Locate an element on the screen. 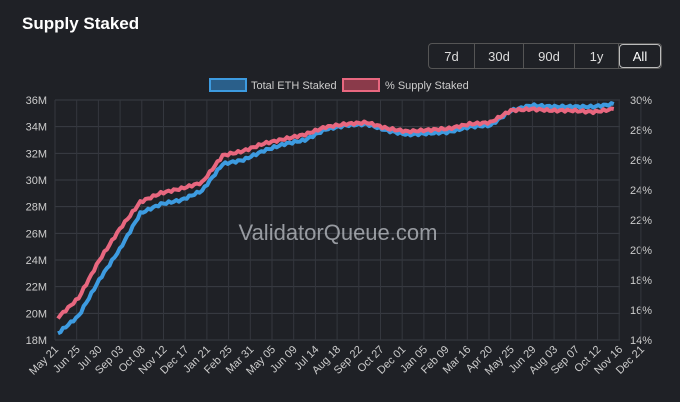 This screenshot has width=680, height=402. watermark: ValidatorQueue.com is located at coordinates (338, 232).